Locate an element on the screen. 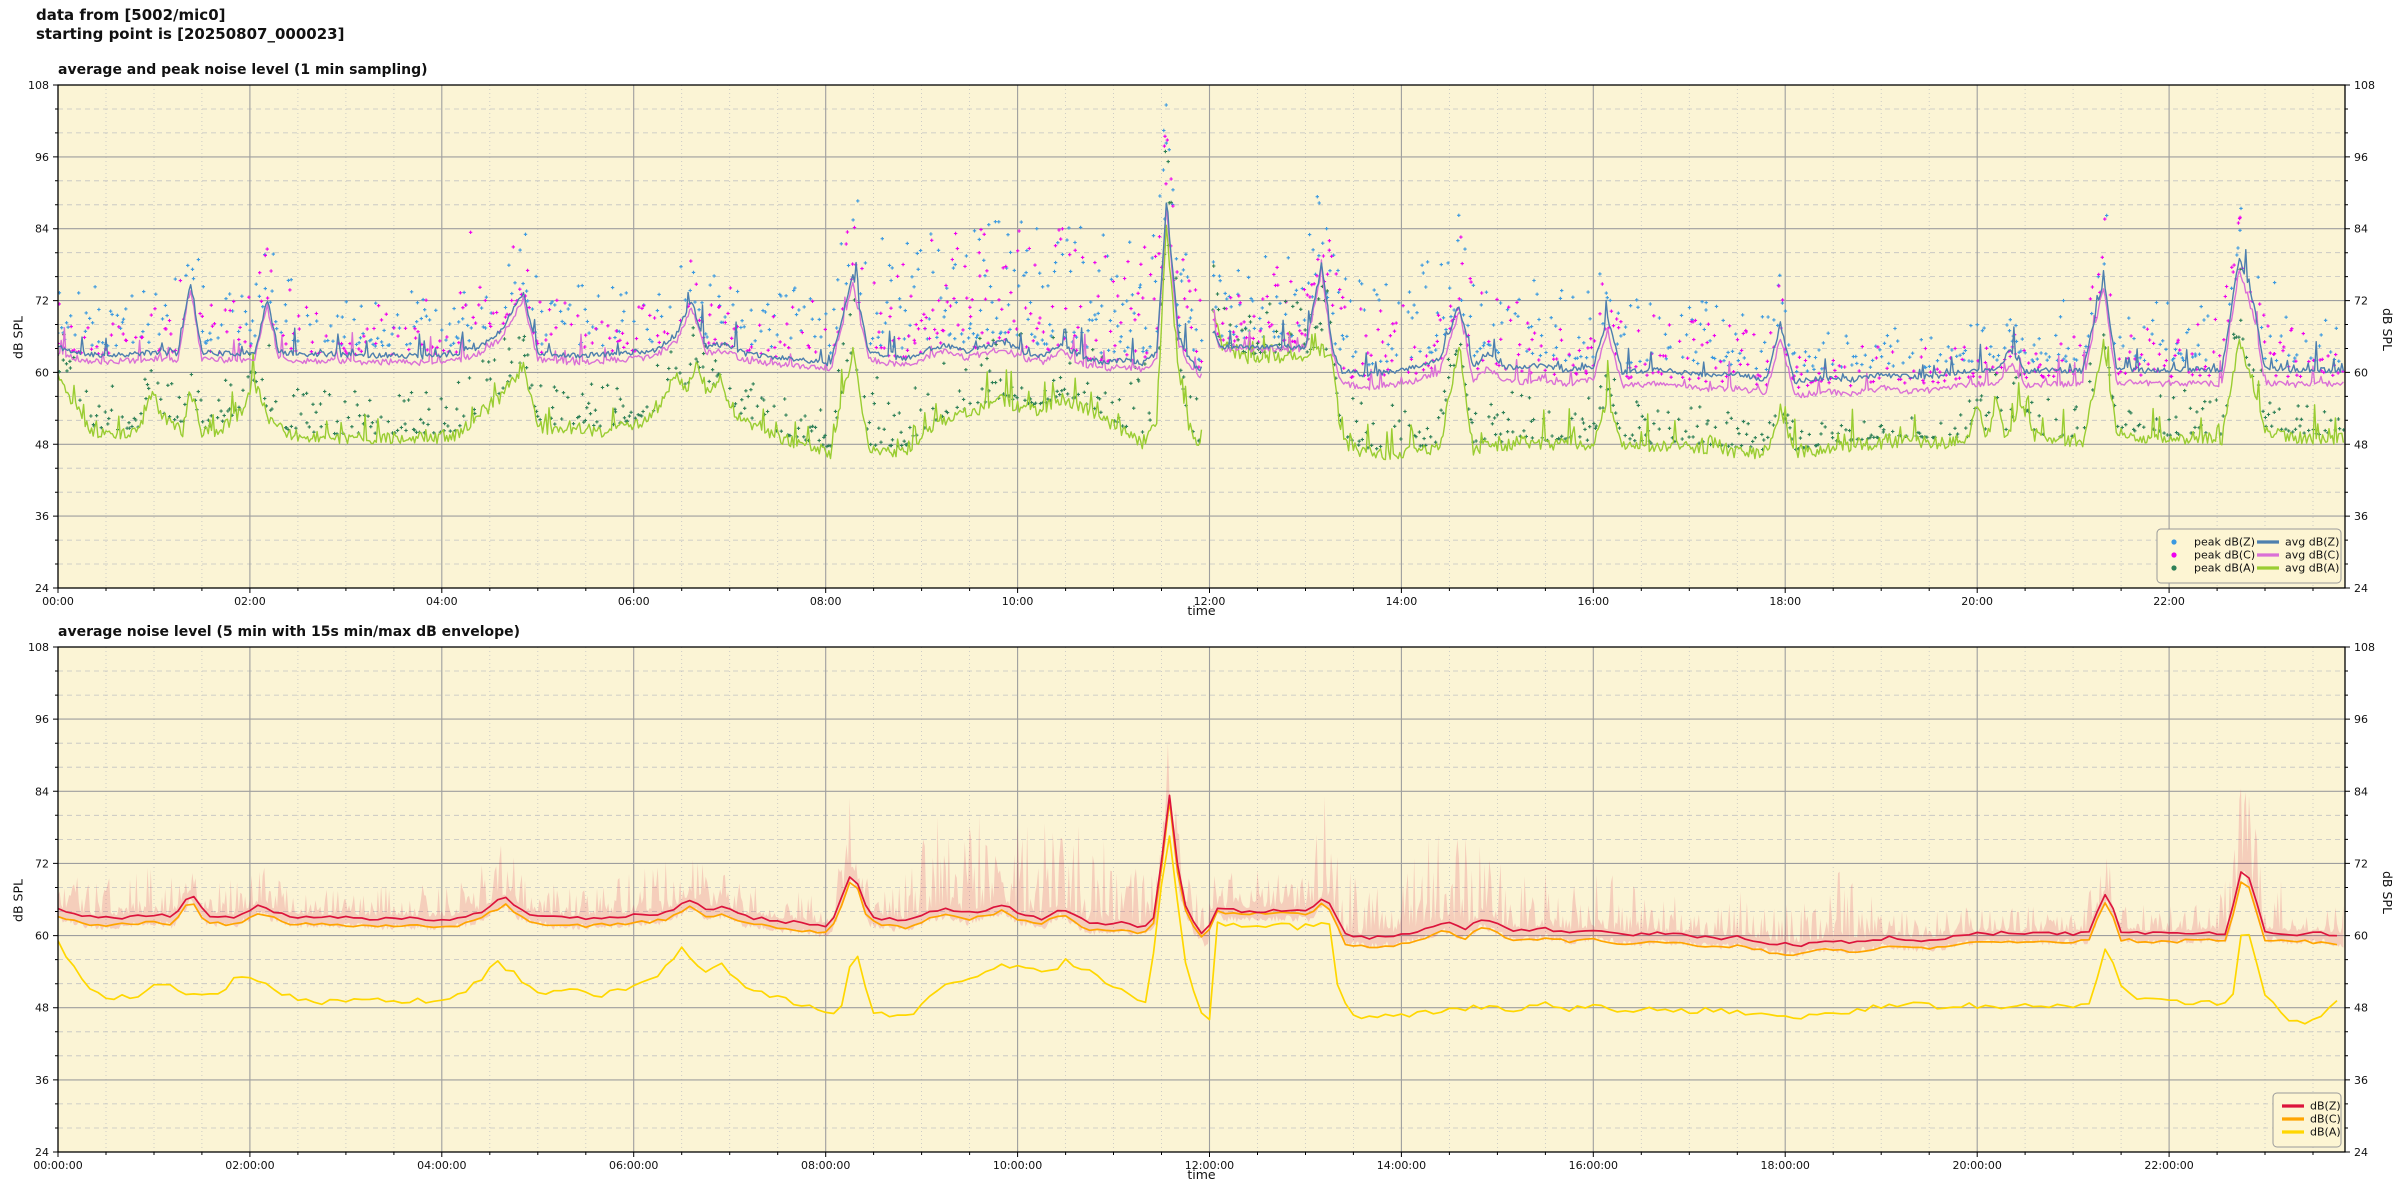 Image resolution: width=2400 pixels, height=1200 pixels. chart2-x-tick-label: 10:00:00 is located at coordinates (1017, 1165).